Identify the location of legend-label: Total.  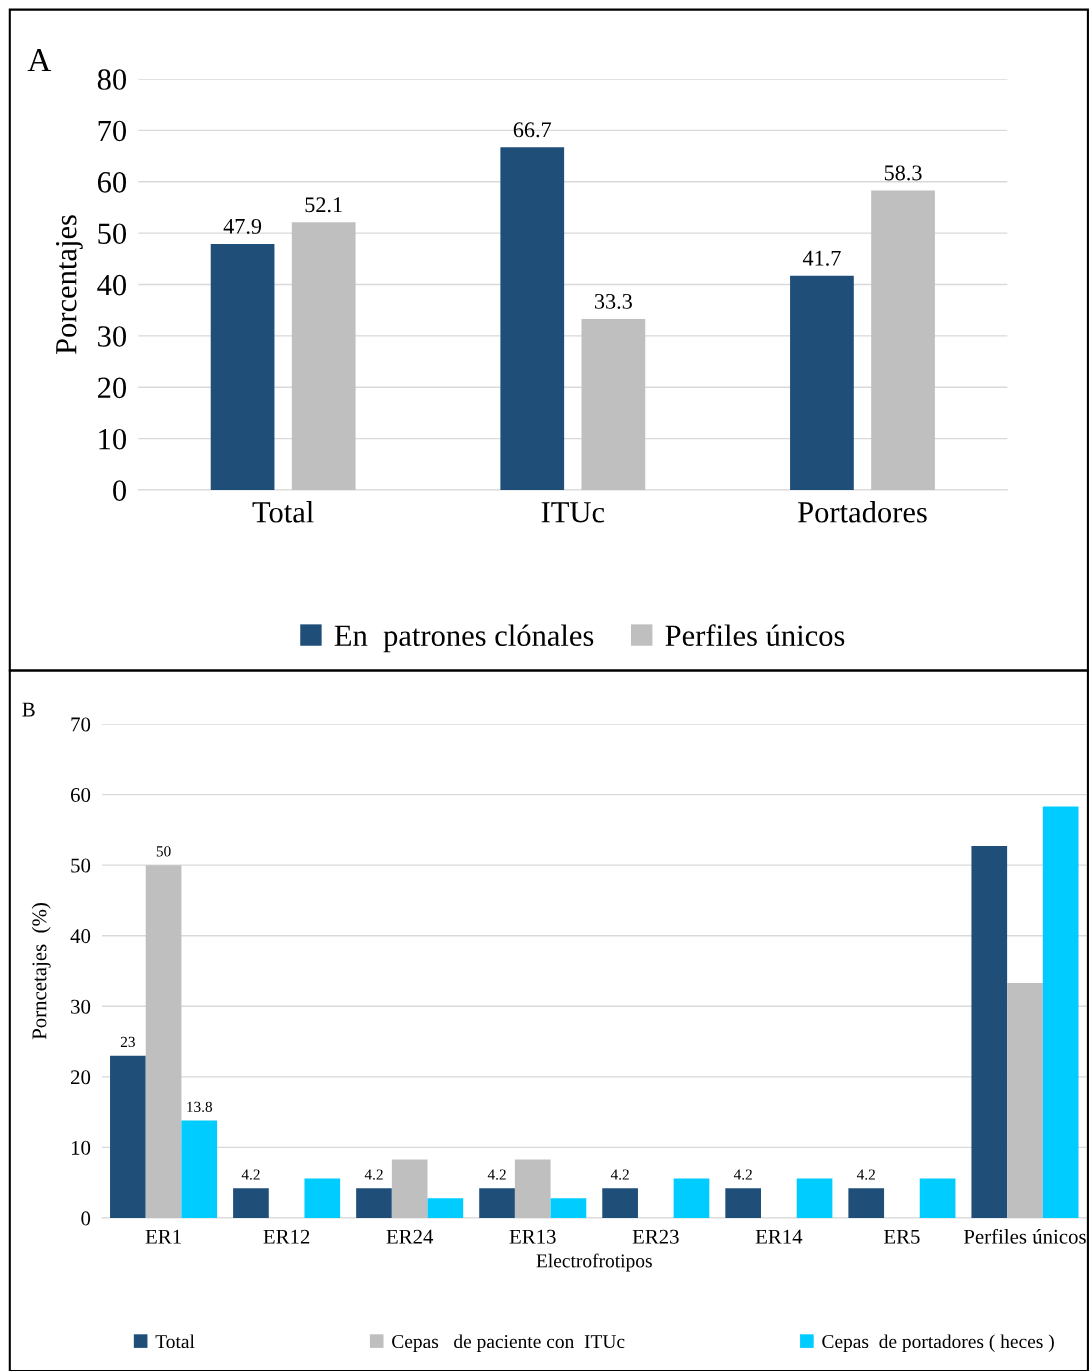
(175, 1341).